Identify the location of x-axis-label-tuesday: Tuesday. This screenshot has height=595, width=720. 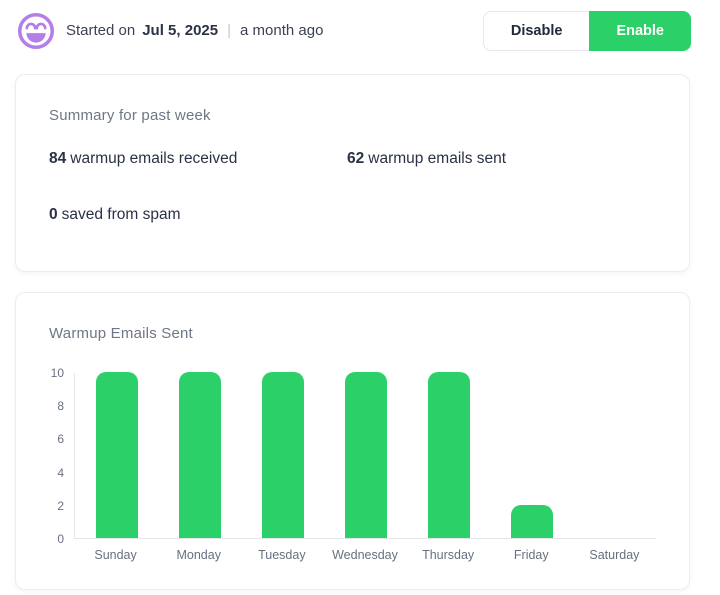
(282, 555).